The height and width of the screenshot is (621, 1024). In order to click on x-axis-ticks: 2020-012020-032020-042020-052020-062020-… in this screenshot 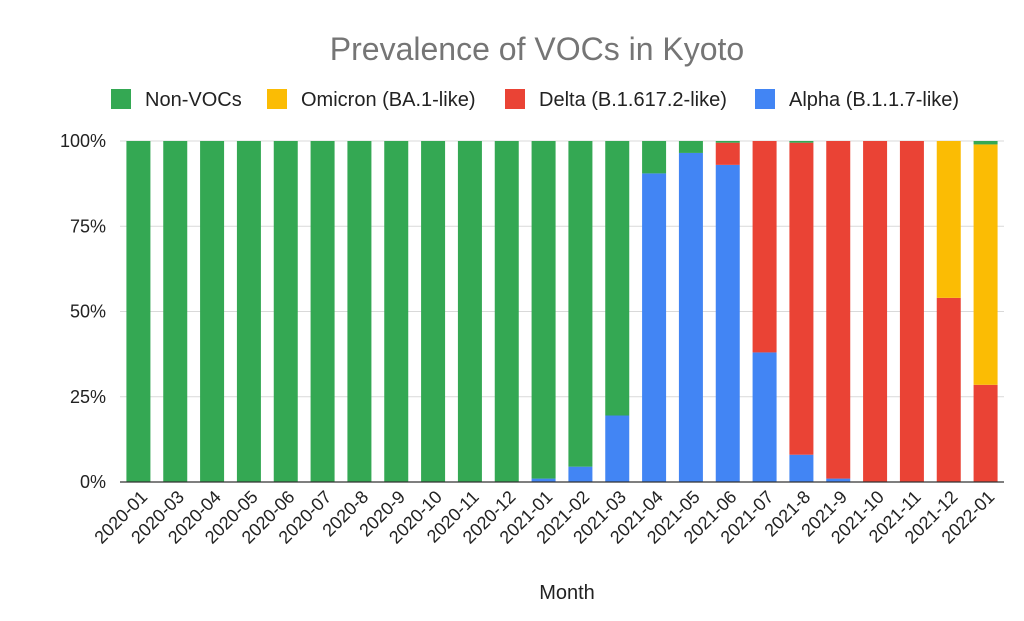, I will do `click(544, 517)`.